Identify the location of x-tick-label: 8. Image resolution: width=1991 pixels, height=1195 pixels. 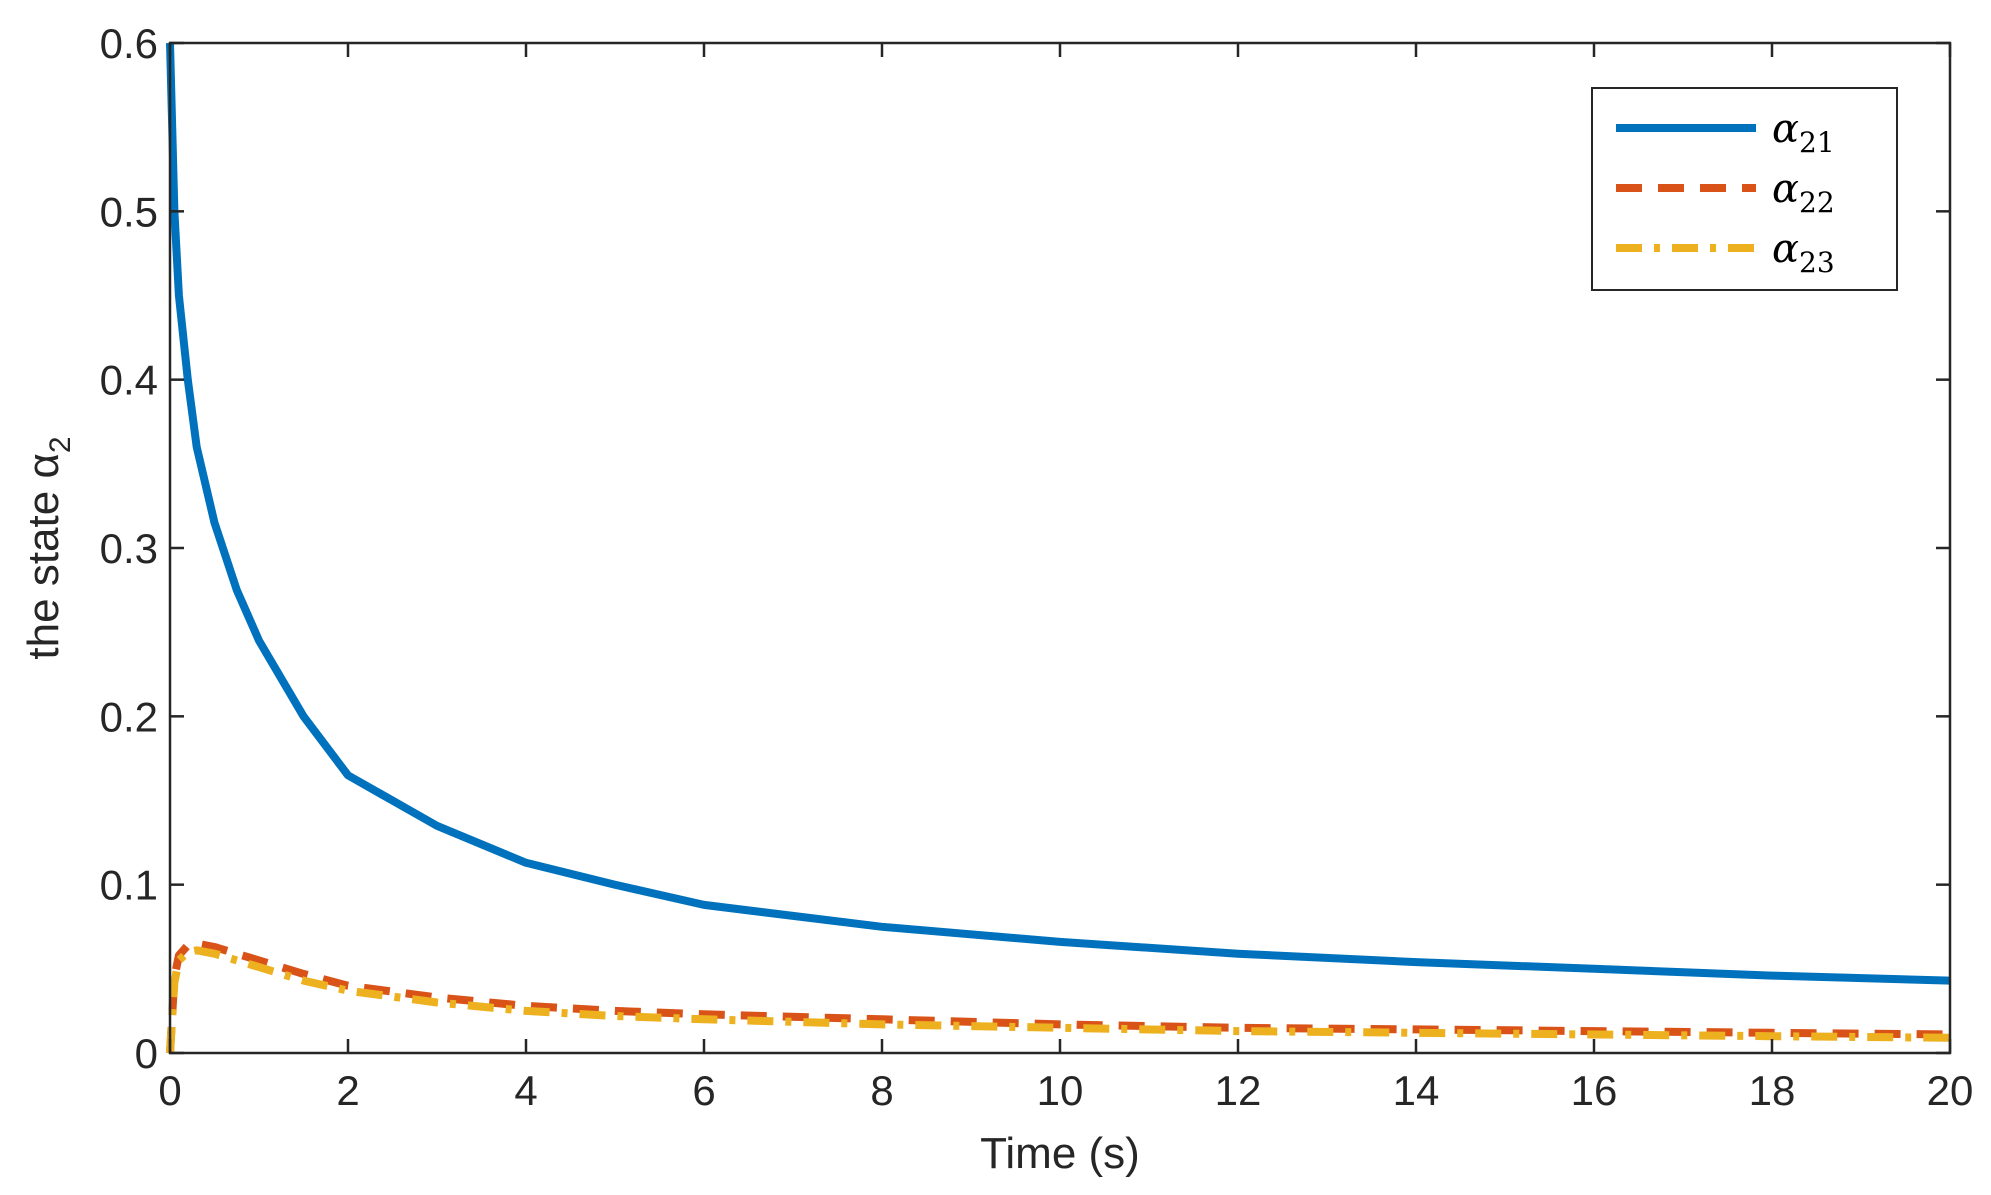
(881, 1090).